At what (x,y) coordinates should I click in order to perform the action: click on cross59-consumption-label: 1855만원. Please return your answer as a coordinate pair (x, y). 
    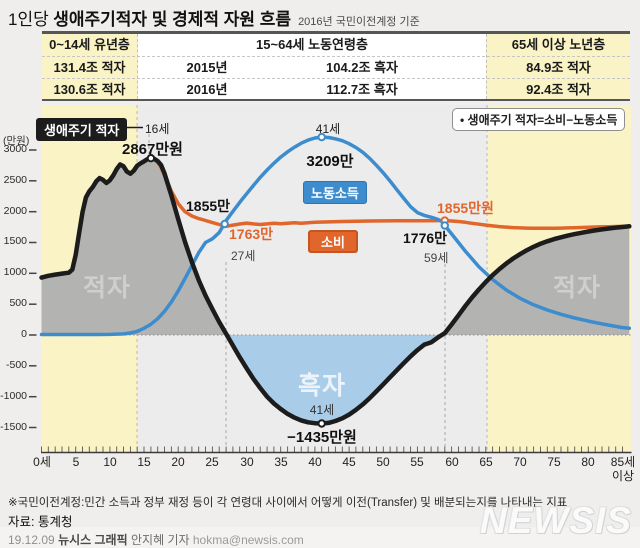
    Looking at the image, I should click on (465, 208).